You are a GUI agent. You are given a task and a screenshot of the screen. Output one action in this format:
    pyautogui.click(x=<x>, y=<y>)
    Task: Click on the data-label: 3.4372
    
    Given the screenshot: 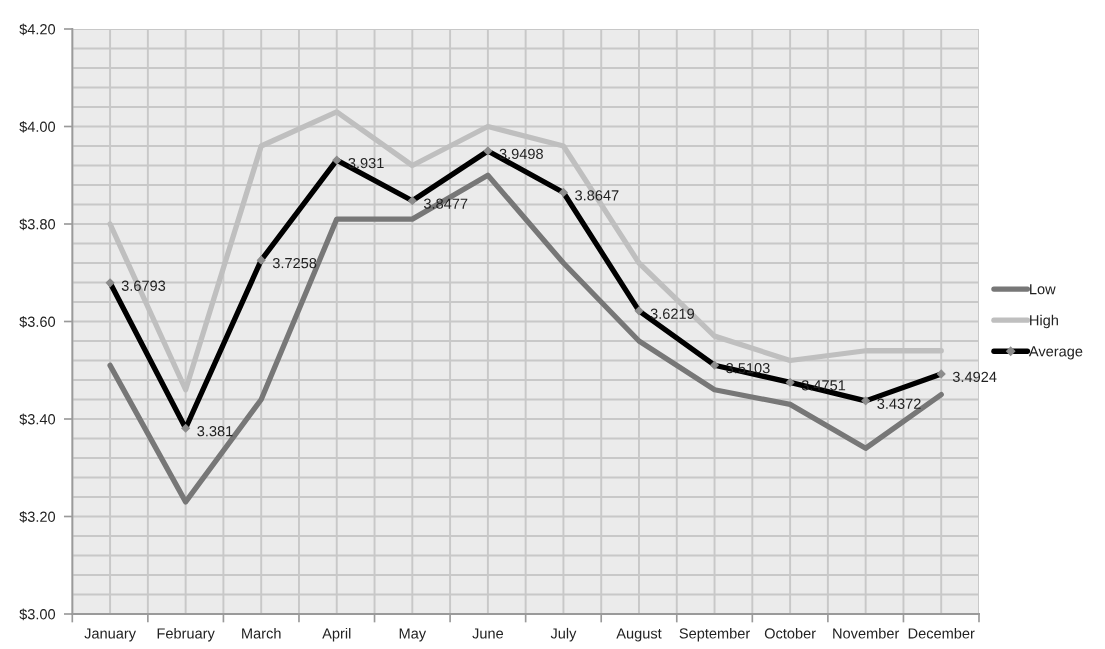 What is the action you would take?
    pyautogui.click(x=899, y=403)
    